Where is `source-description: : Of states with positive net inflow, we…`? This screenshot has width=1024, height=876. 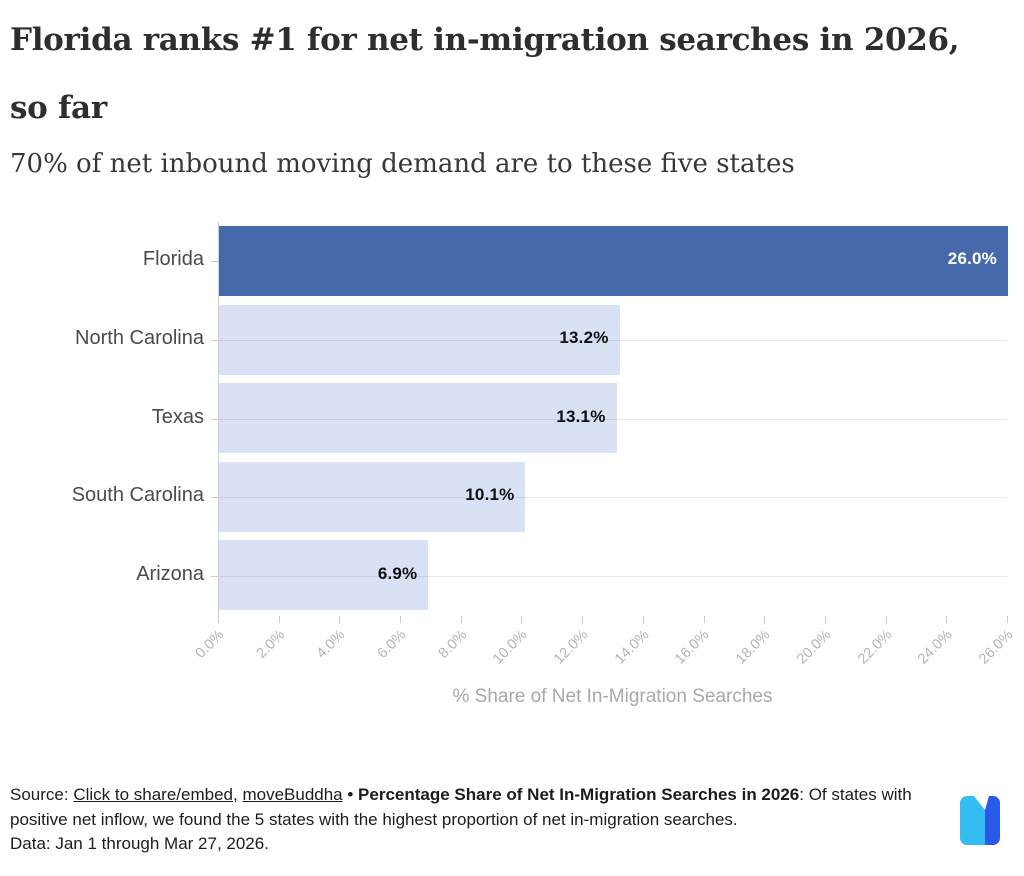 source-description: : Of states with positive net inflow, we… is located at coordinates (461, 807).